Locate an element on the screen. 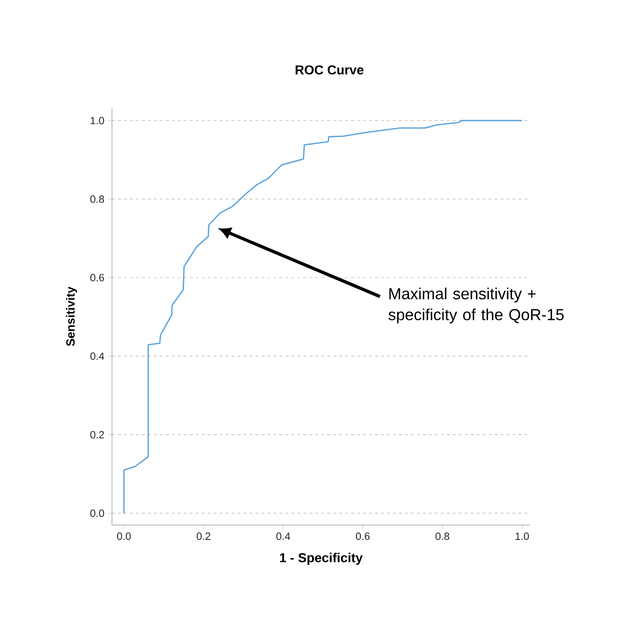  x-tick-label: 1.0 is located at coordinates (522, 536).